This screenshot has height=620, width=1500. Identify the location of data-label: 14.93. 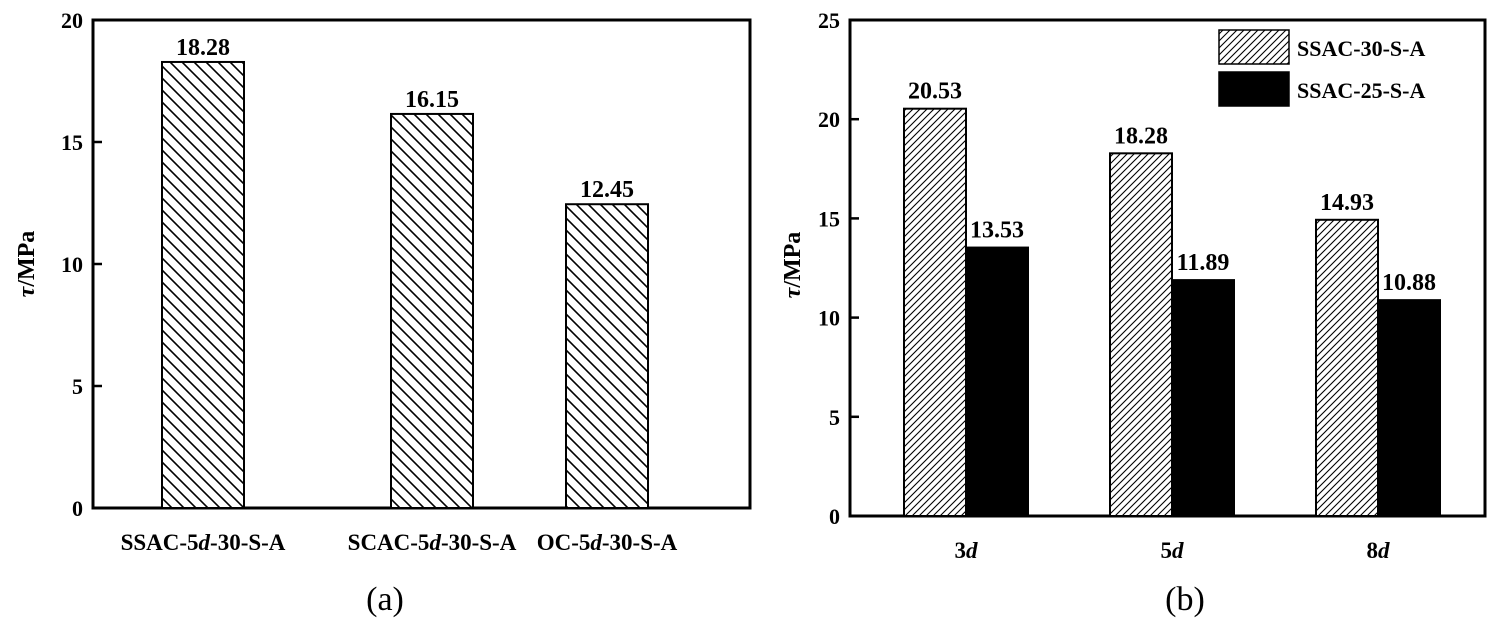
(1347, 203).